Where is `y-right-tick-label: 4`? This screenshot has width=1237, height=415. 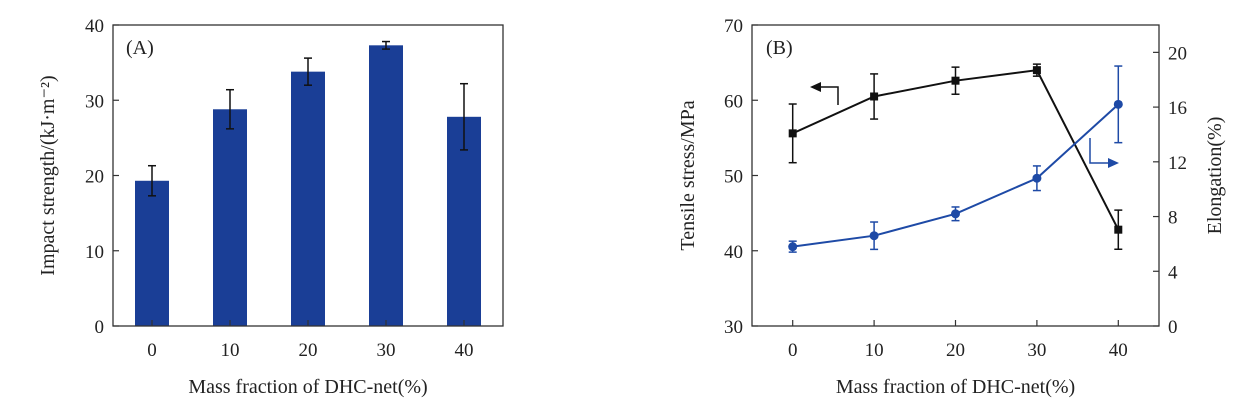 y-right-tick-label: 4 is located at coordinates (1173, 272).